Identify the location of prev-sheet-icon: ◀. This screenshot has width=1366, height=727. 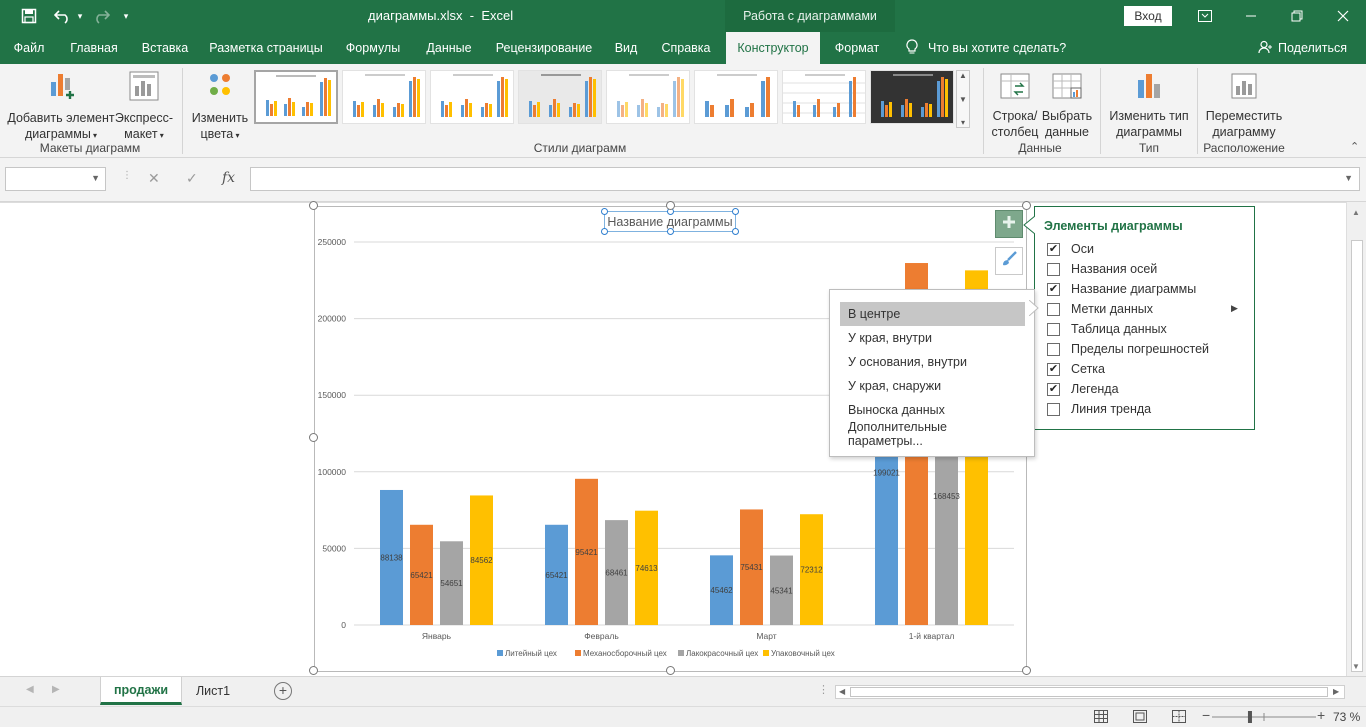
(30, 689).